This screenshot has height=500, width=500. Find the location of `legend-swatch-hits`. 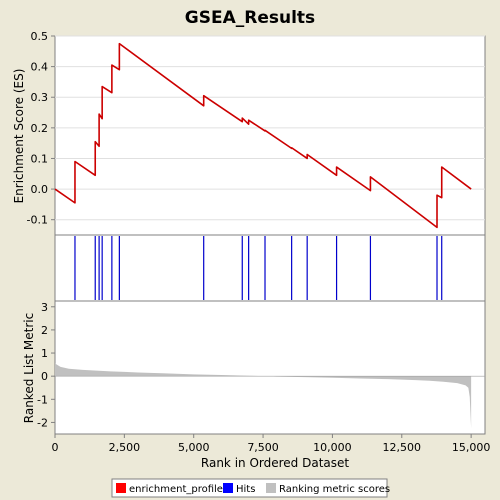

legend-swatch-hits is located at coordinates (228, 488).